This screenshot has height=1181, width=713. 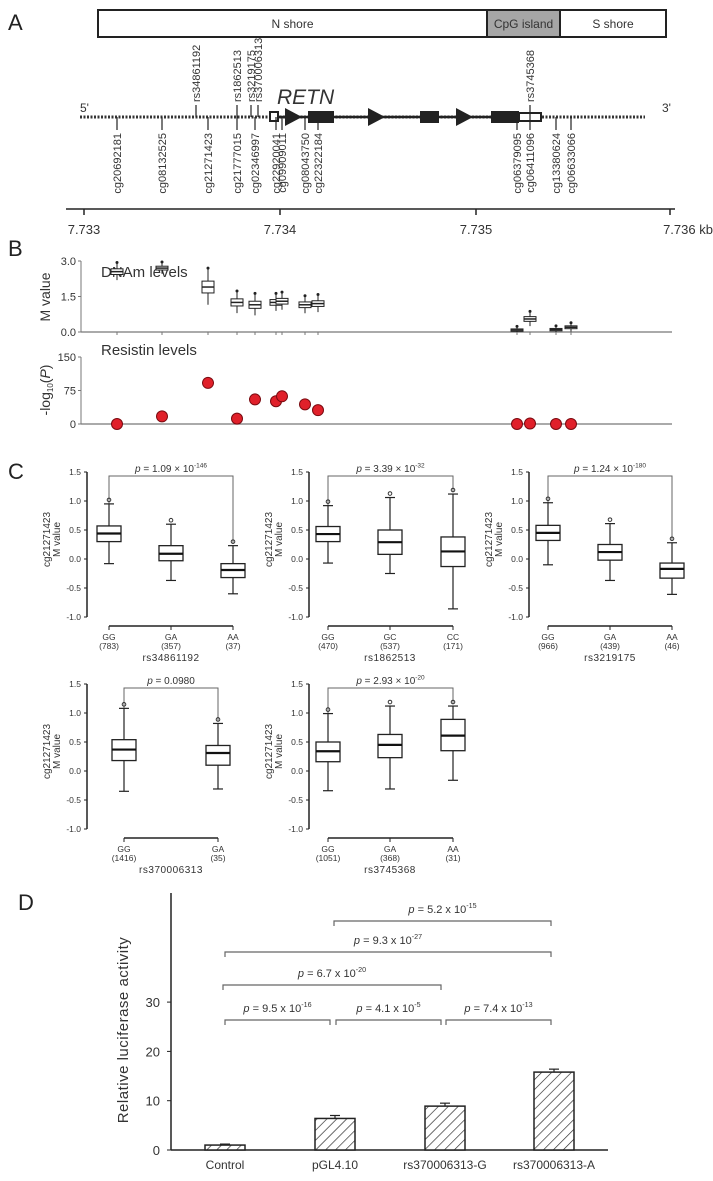 What do you see at coordinates (361, 970) in the screenshot?
I see `p-value-exponent: -20` at bounding box center [361, 970].